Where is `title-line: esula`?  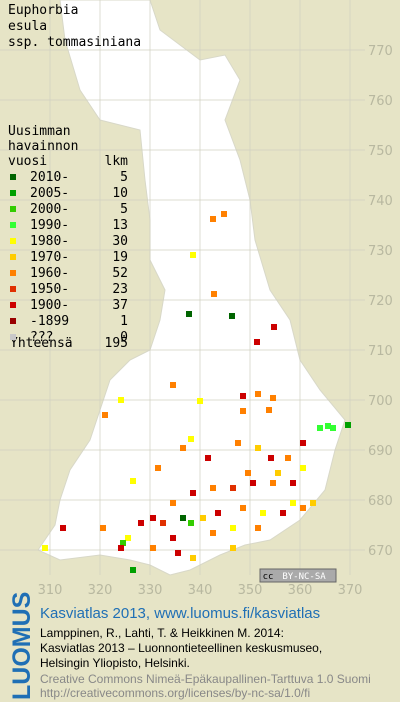
title-line: esula is located at coordinates (27, 26).